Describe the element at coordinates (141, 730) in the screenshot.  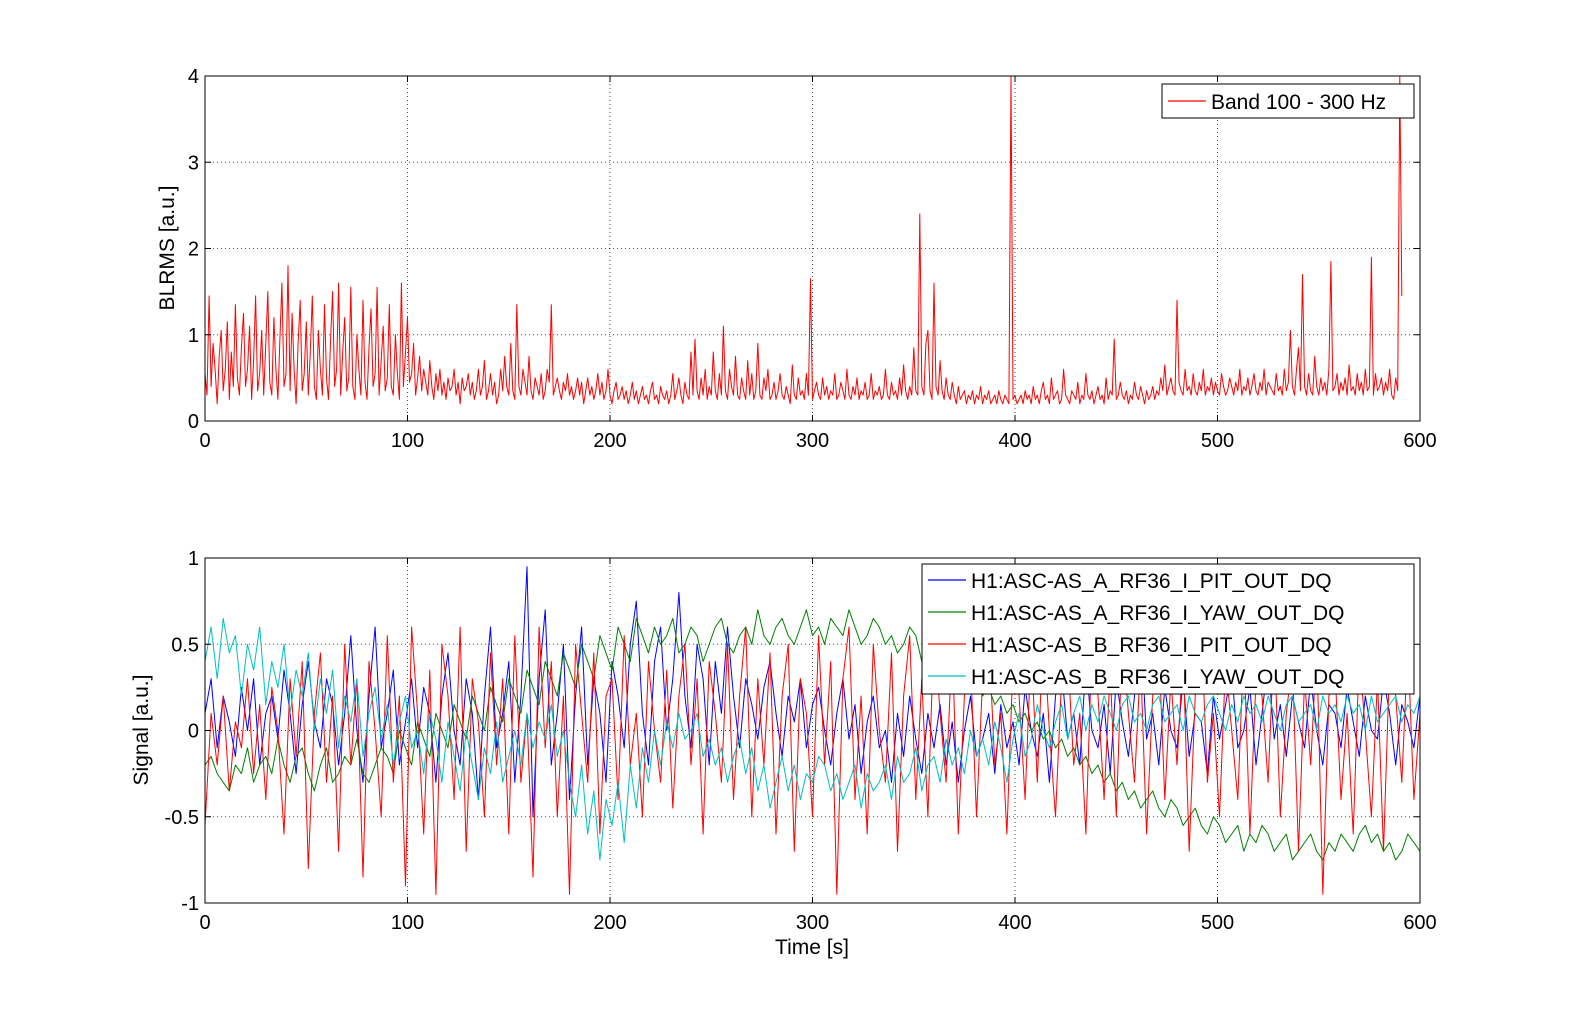
I see `y-axis-label-bottom: Signal [a.u.]` at that location.